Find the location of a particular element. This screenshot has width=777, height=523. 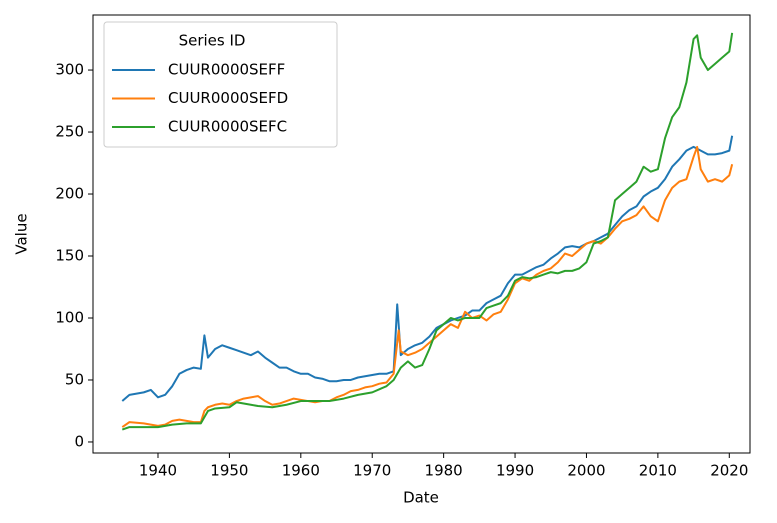

legend-title: Series ID is located at coordinates (212, 41).